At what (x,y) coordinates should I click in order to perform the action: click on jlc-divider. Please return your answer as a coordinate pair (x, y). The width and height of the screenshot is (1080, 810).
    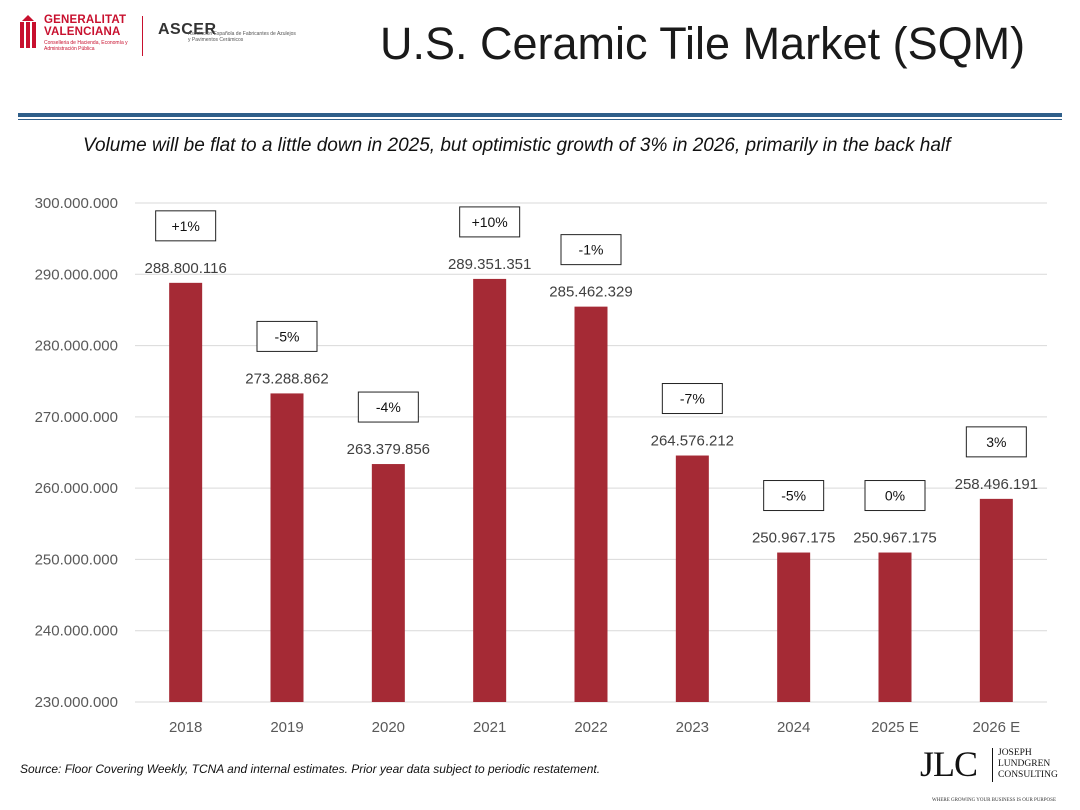
    Looking at the image, I should click on (992, 765).